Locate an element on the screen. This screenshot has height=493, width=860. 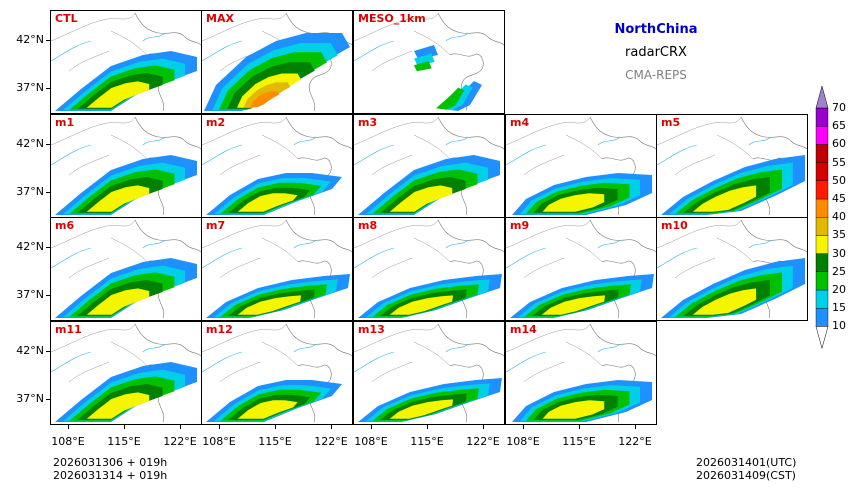
panel-m4: m4 is located at coordinates (581, 166).